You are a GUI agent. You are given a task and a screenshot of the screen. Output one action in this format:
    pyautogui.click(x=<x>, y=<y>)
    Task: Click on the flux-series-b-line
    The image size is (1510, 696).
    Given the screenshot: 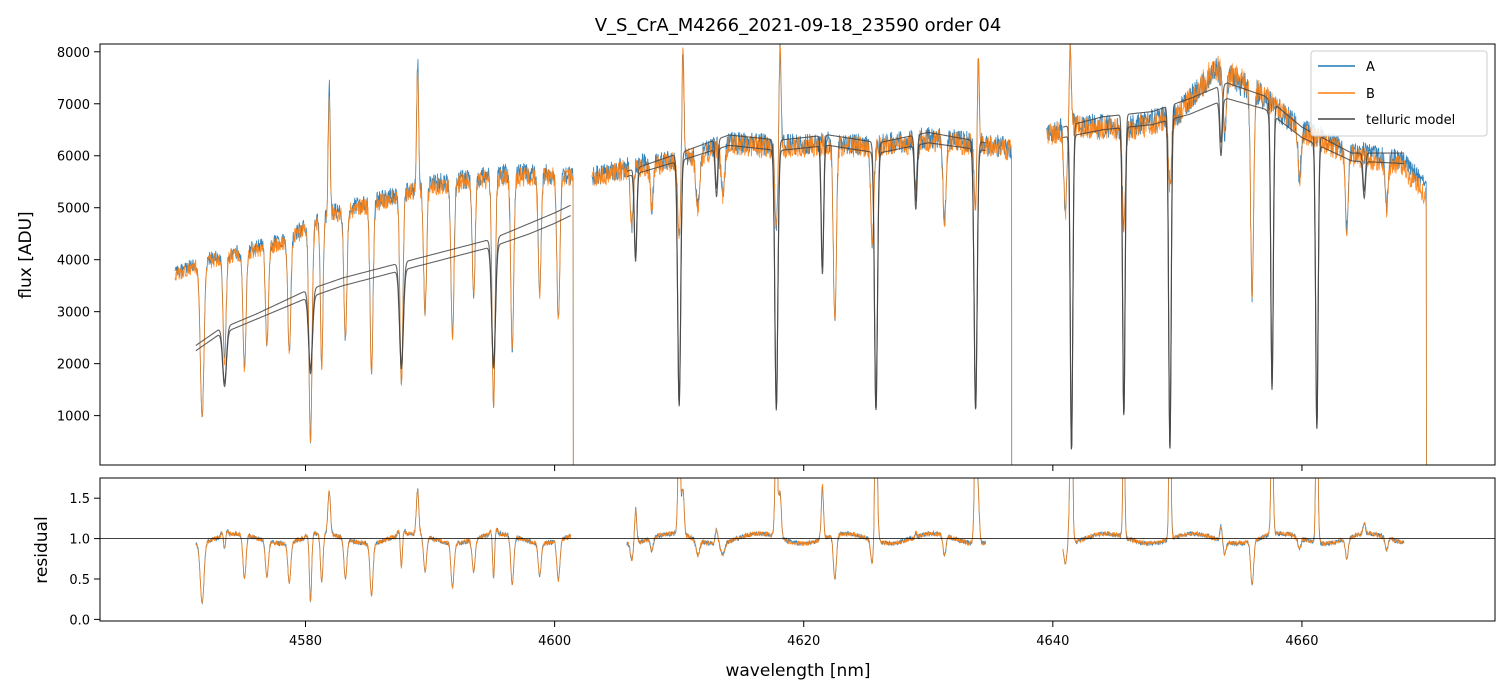 What is the action you would take?
    pyautogui.click(x=374, y=268)
    